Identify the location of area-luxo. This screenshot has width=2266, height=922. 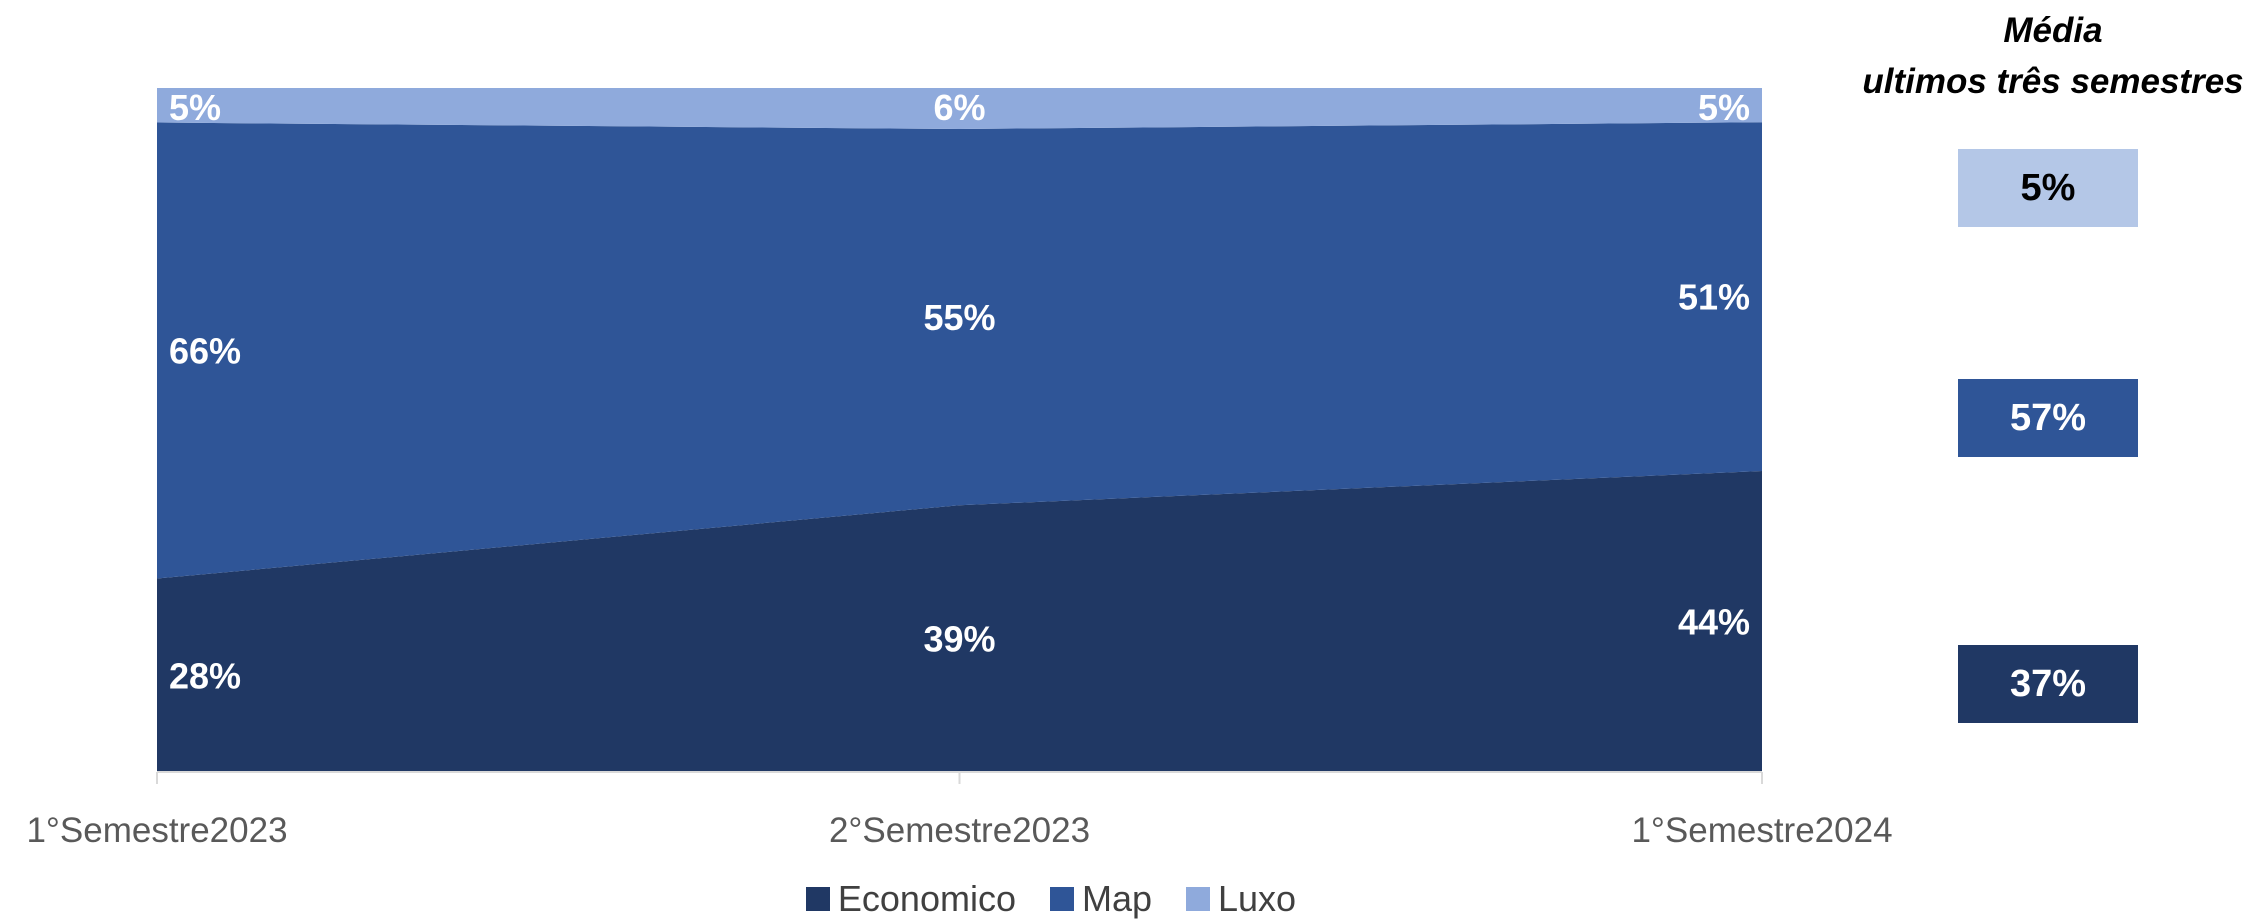
(959, 109).